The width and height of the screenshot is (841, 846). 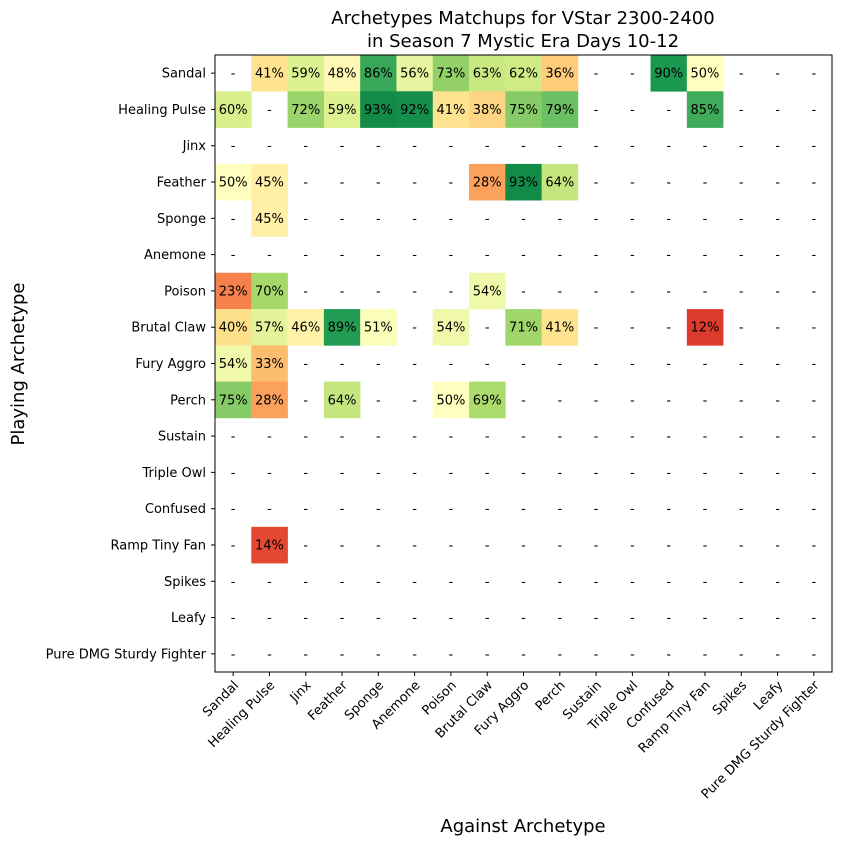 What do you see at coordinates (184, 74) in the screenshot?
I see `y-tick-label: Sandal` at bounding box center [184, 74].